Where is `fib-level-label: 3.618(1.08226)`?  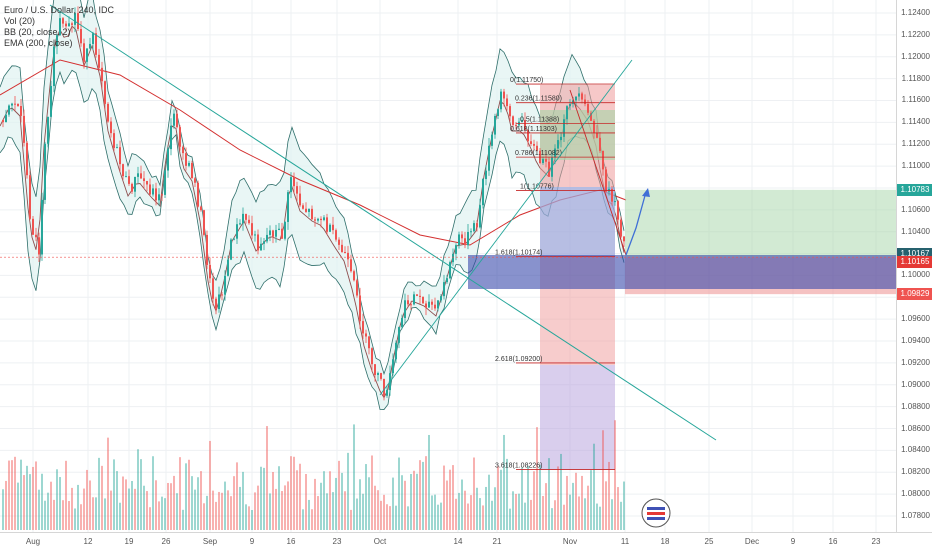
fib-level-label: 3.618(1.08226) is located at coordinates (518, 465).